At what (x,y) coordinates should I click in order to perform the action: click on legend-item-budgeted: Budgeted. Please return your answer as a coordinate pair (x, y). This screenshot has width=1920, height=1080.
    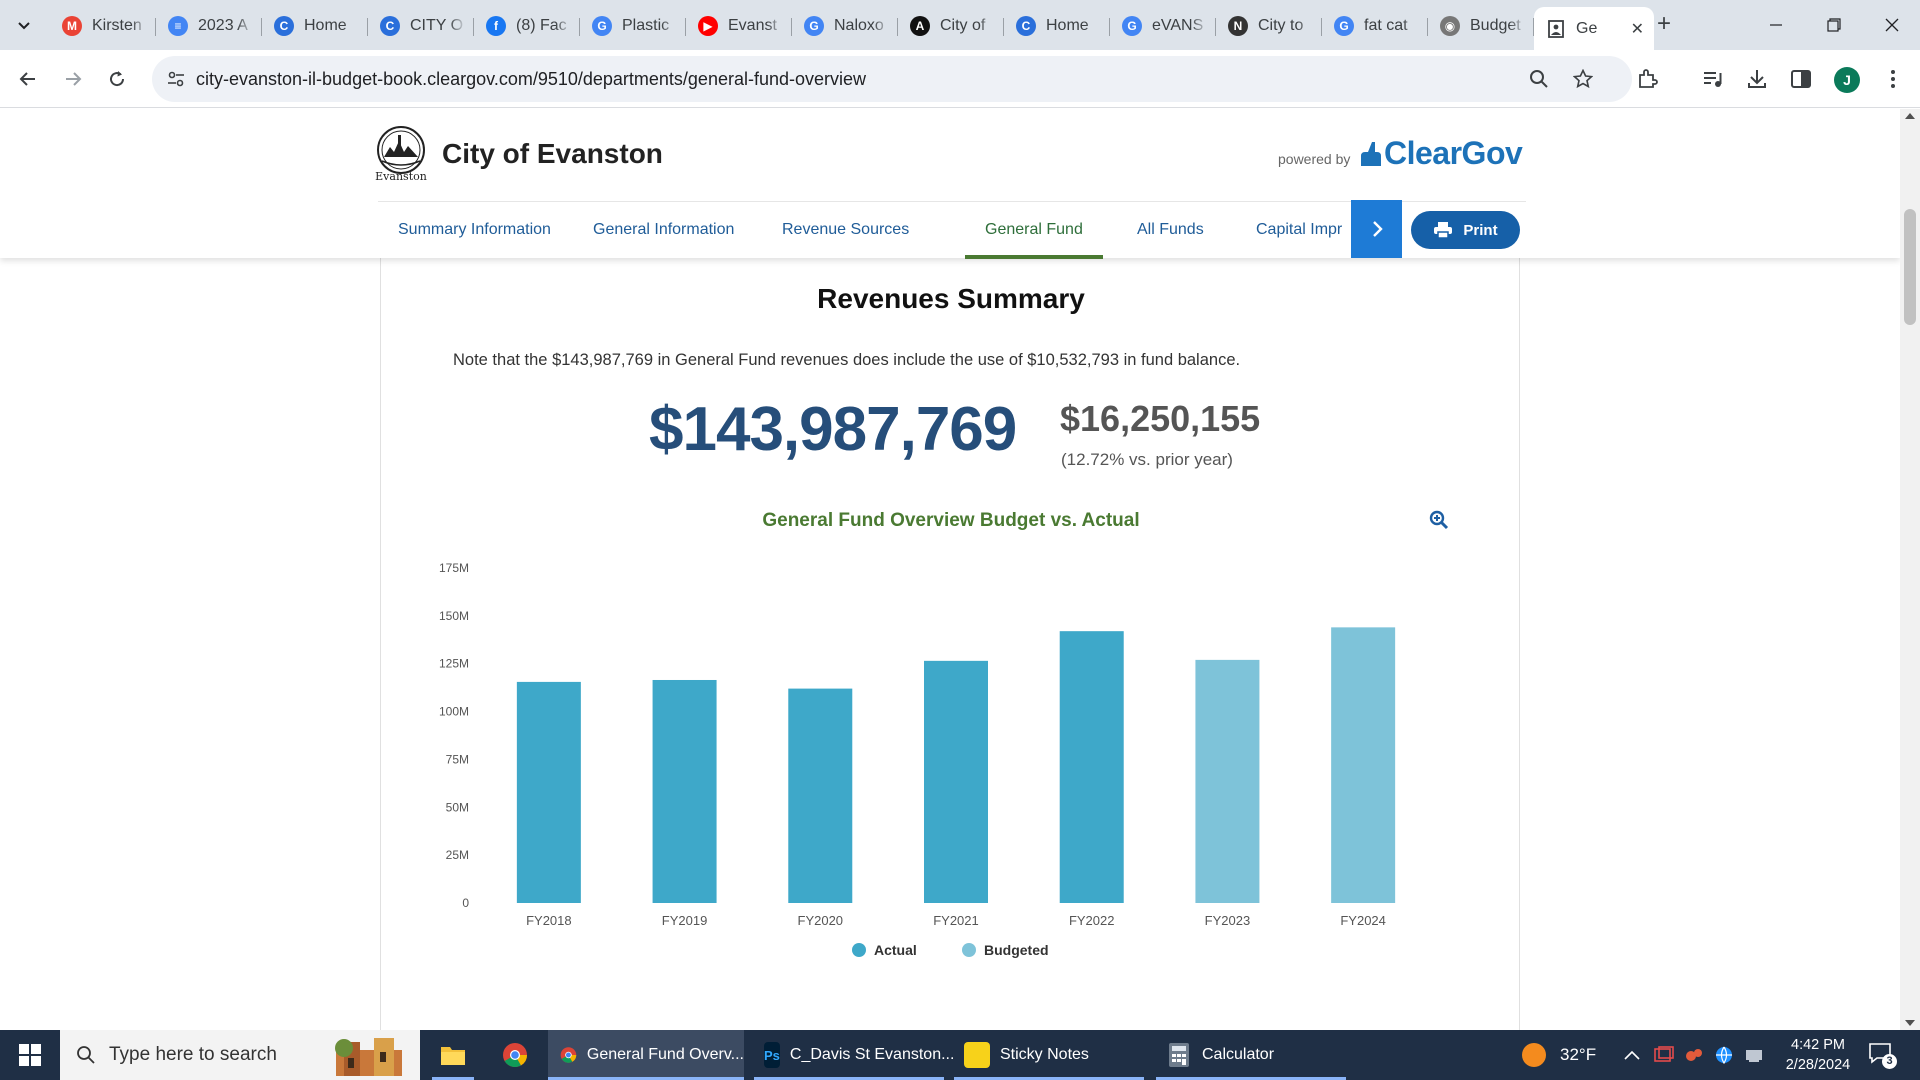
    Looking at the image, I should click on (1005, 950).